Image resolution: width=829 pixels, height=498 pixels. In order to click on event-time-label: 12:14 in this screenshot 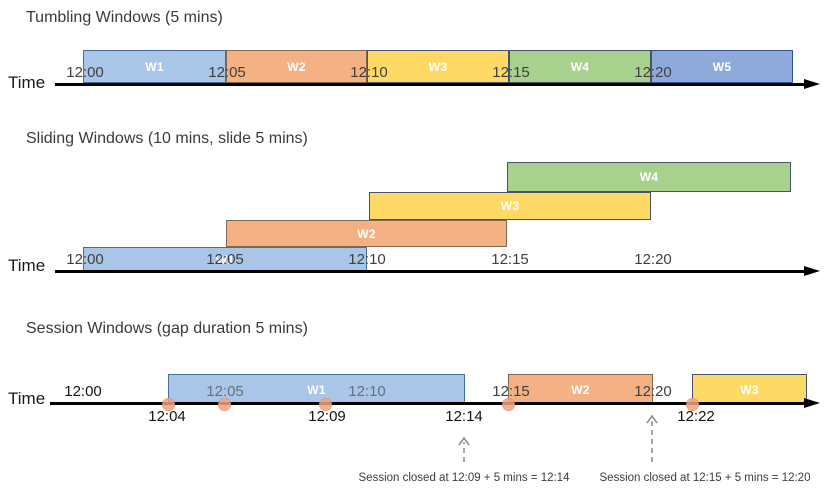, I will do `click(464, 416)`.